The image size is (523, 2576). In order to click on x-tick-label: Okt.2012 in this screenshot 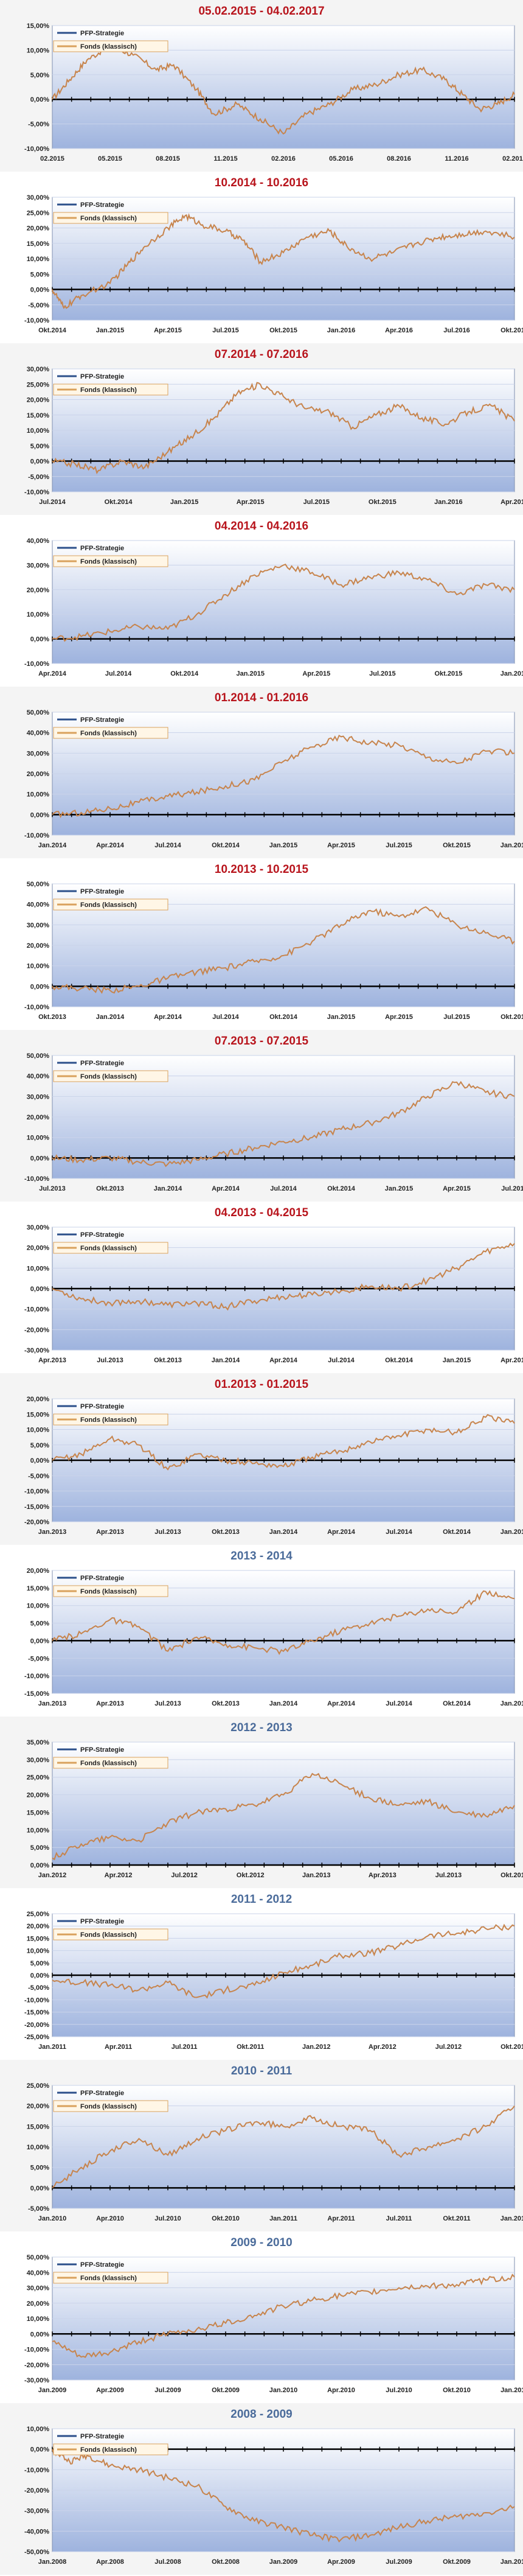, I will do `click(251, 1875)`.